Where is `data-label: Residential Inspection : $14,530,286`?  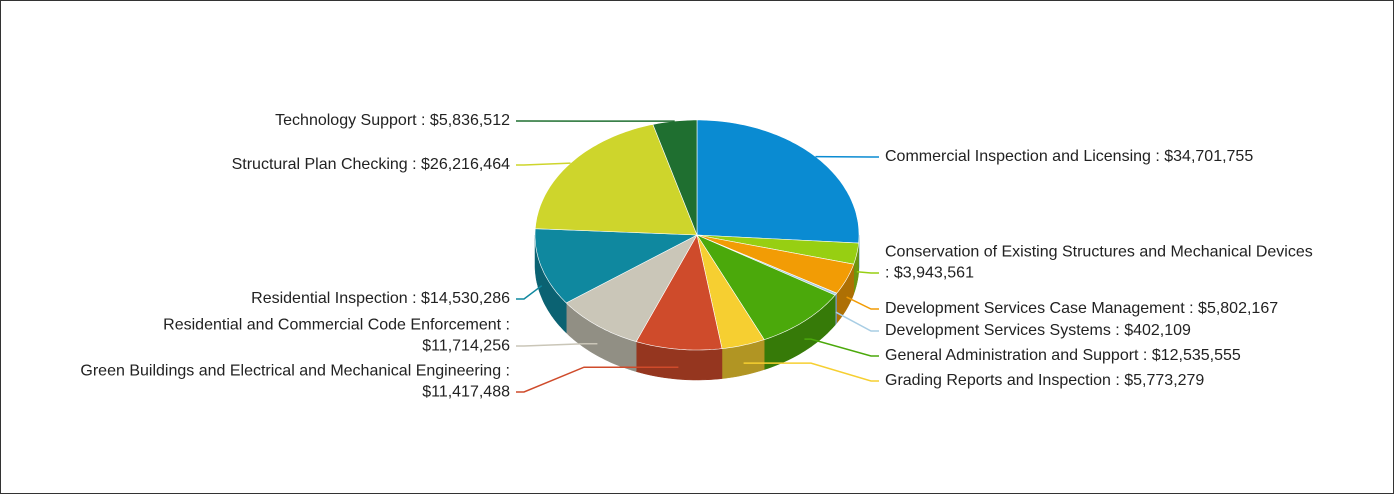
data-label: Residential Inspection : $14,530,286 is located at coordinates (380, 298).